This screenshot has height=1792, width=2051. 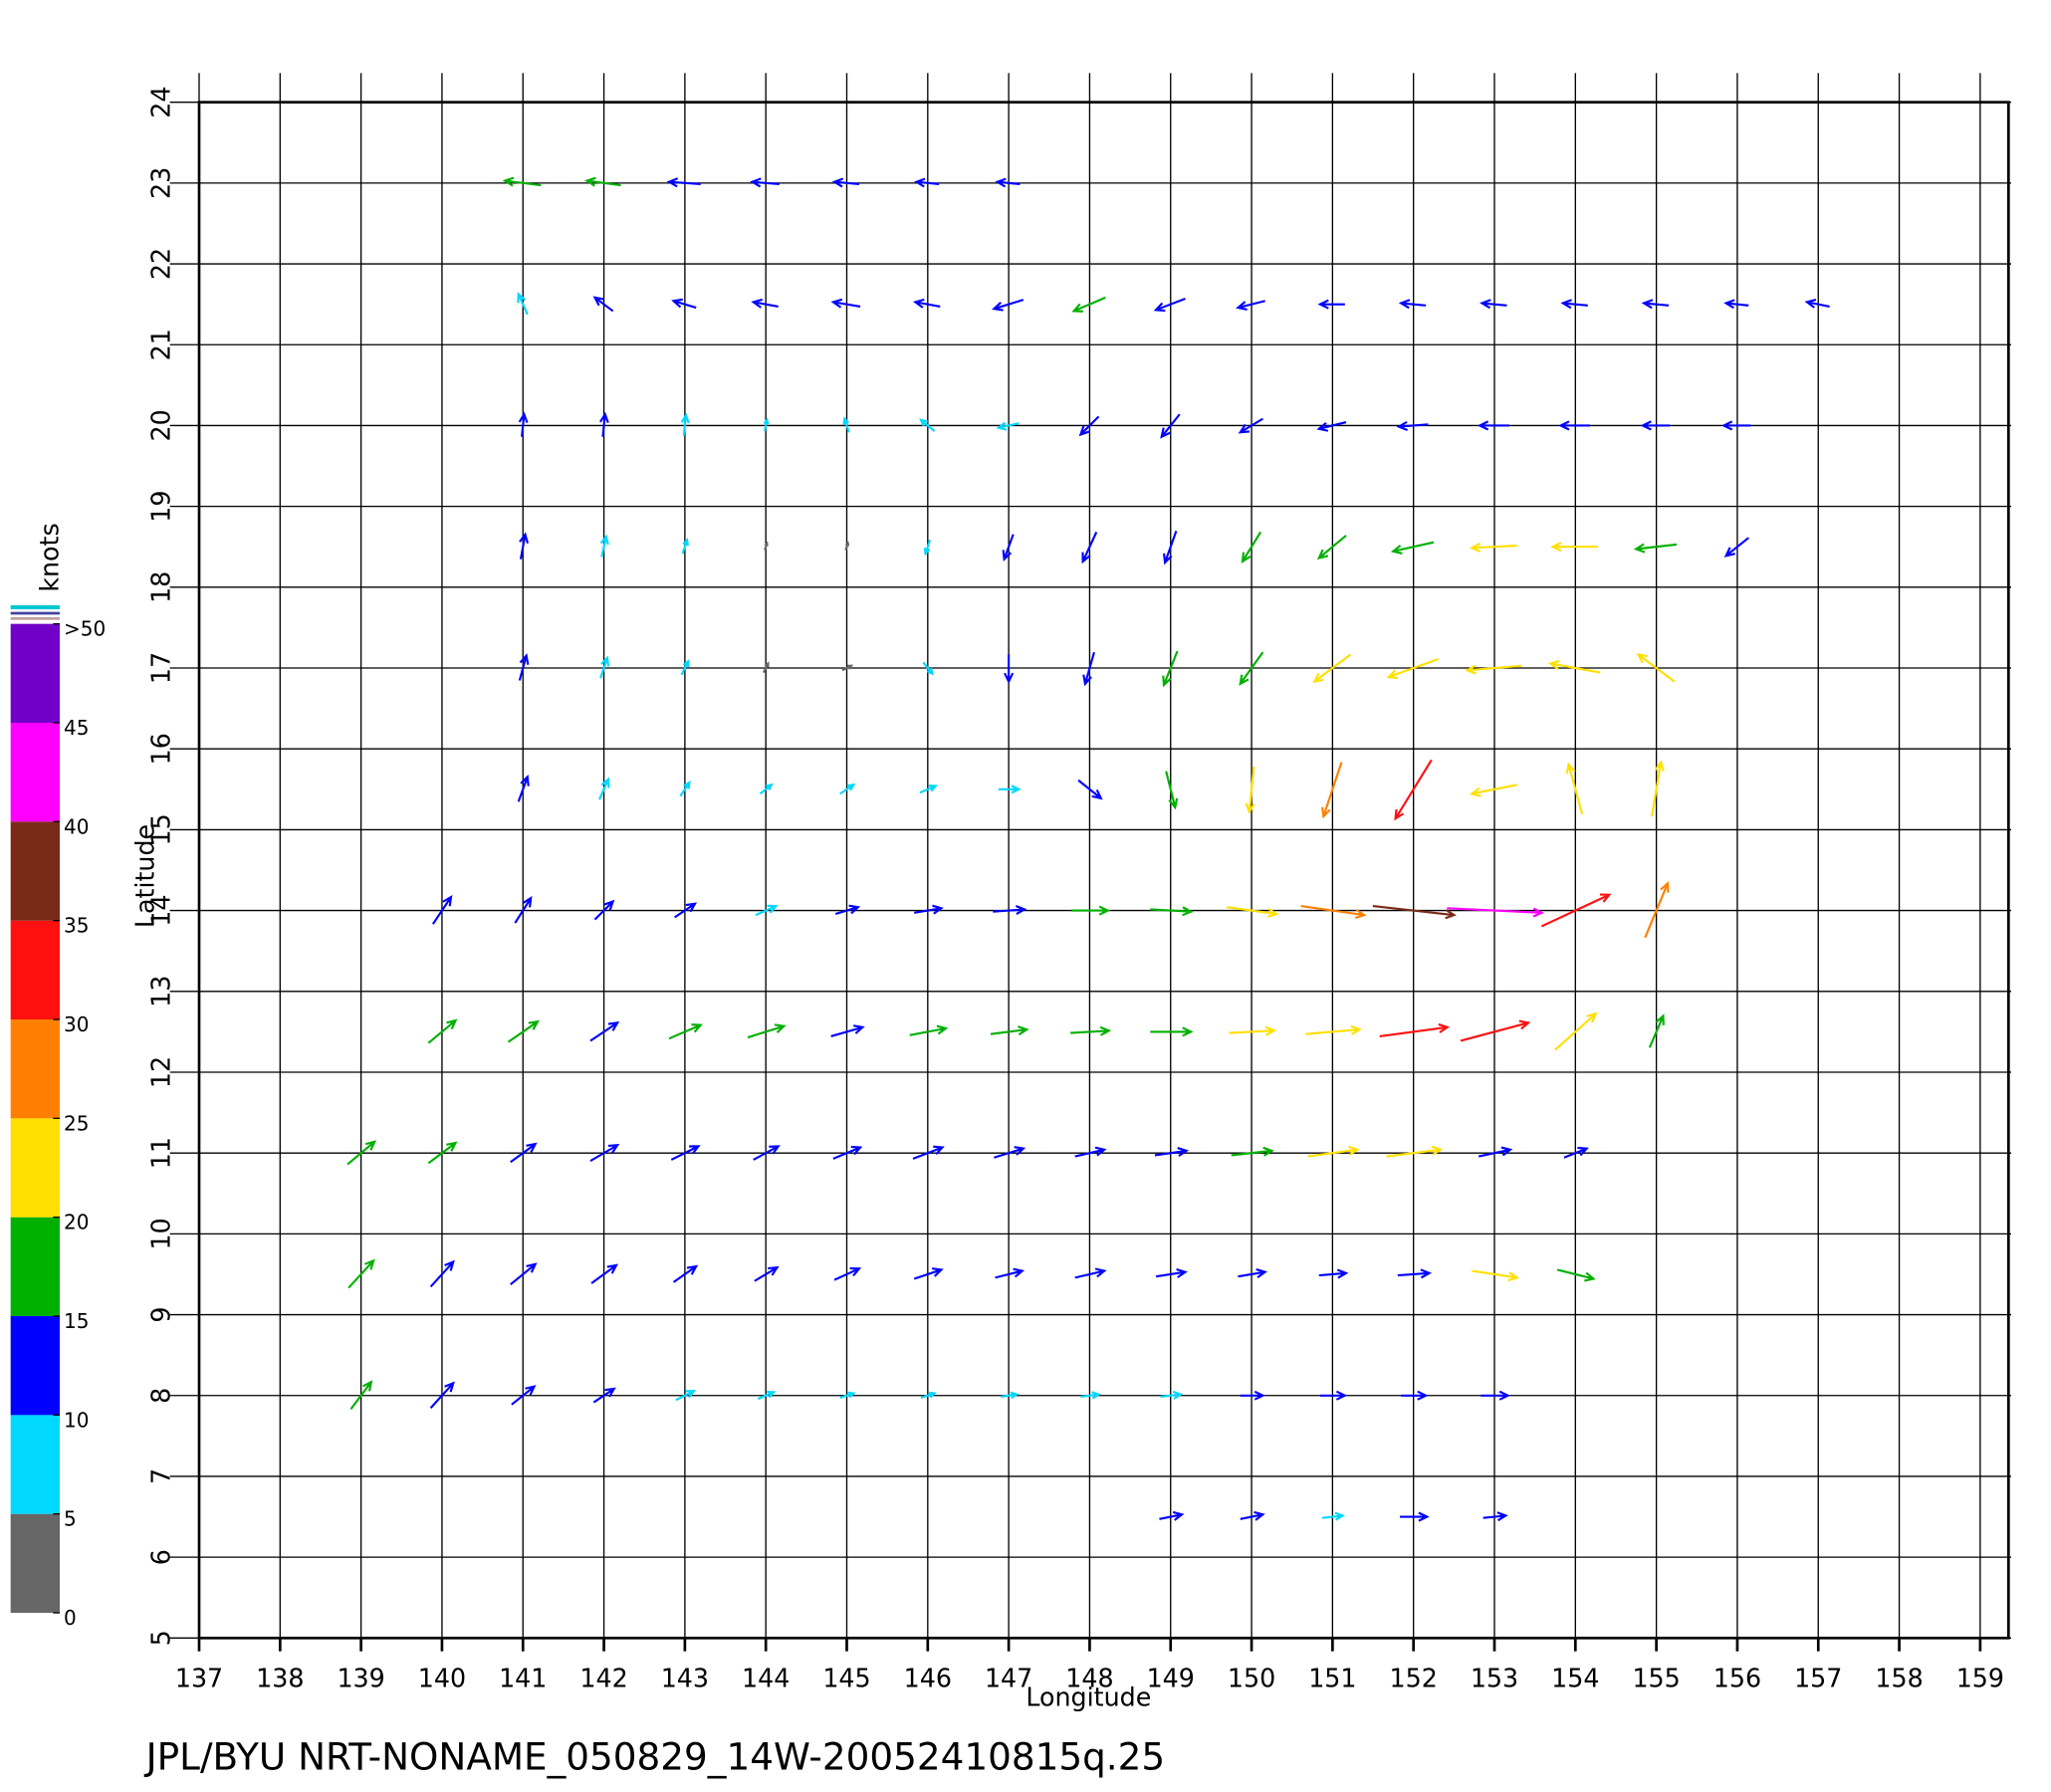 I want to click on colorbar-tick-label: 40, so click(x=76, y=826).